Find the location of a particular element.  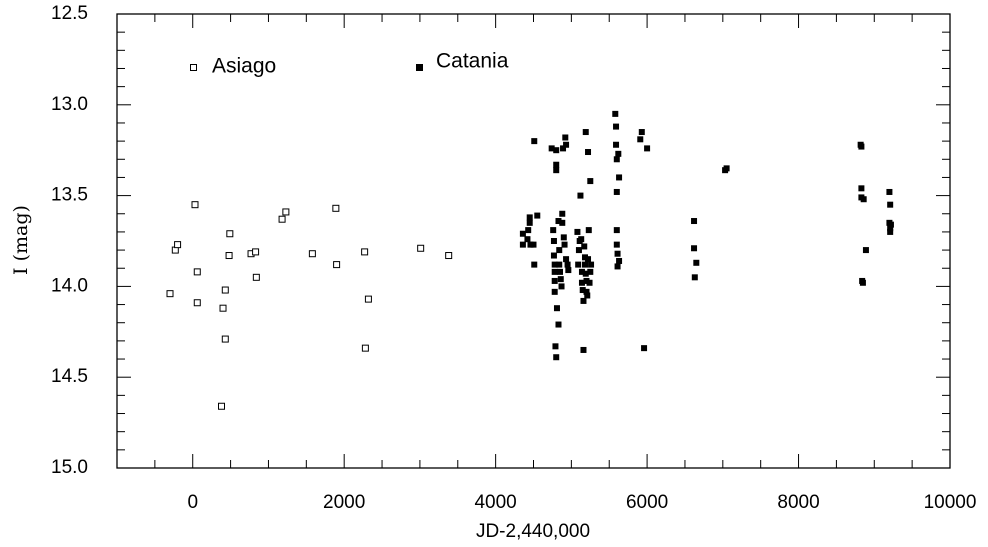

legend-marker-catania is located at coordinates (419, 67).